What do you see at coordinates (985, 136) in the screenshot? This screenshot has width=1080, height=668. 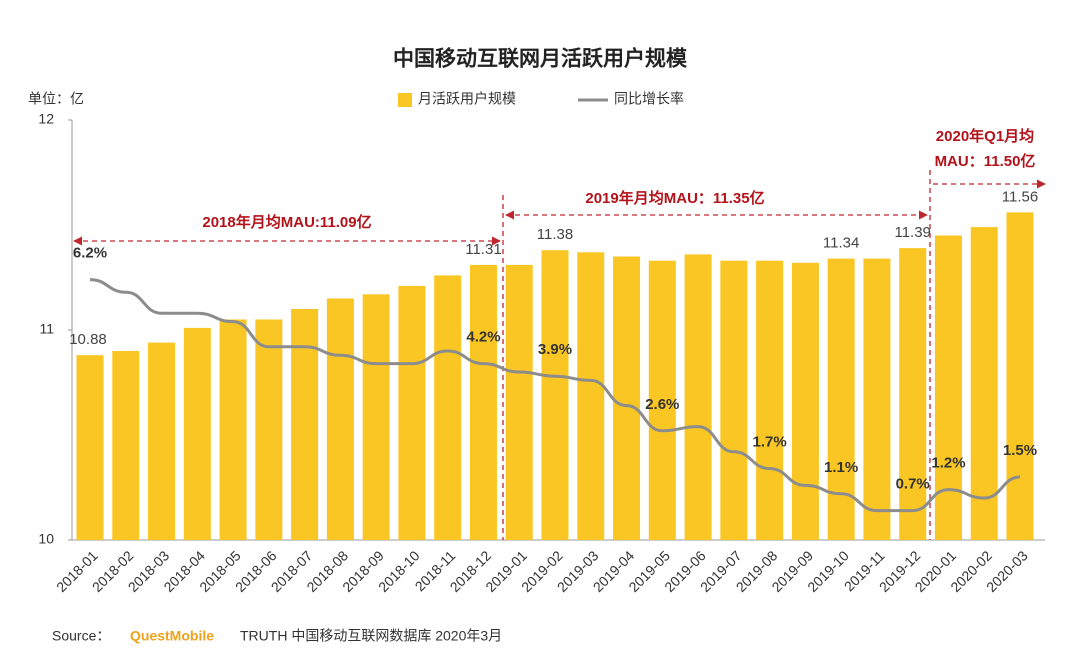 I see `annotation: 2020年Q1月均` at bounding box center [985, 136].